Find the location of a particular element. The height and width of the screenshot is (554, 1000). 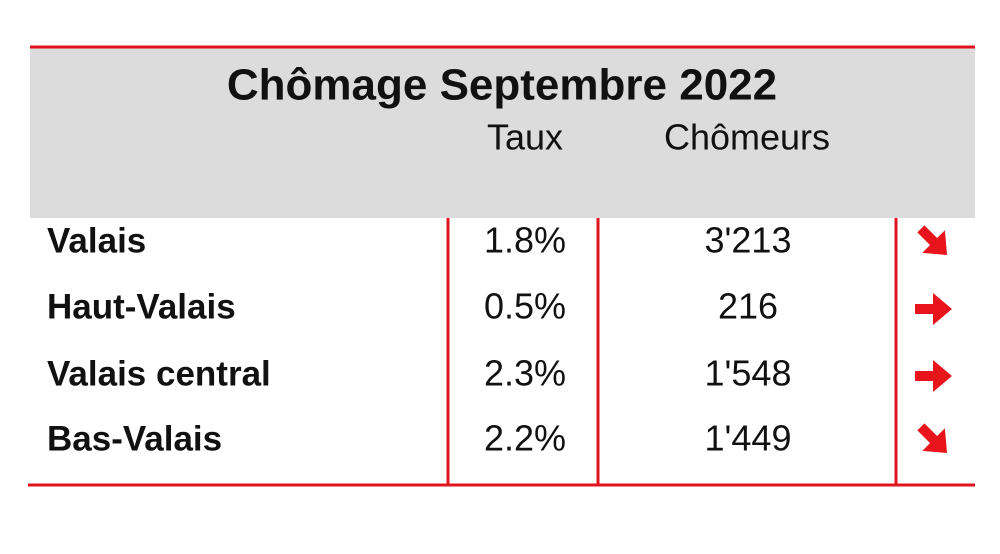

row: Valais central 2.3% 1'548 is located at coordinates (499, 373).